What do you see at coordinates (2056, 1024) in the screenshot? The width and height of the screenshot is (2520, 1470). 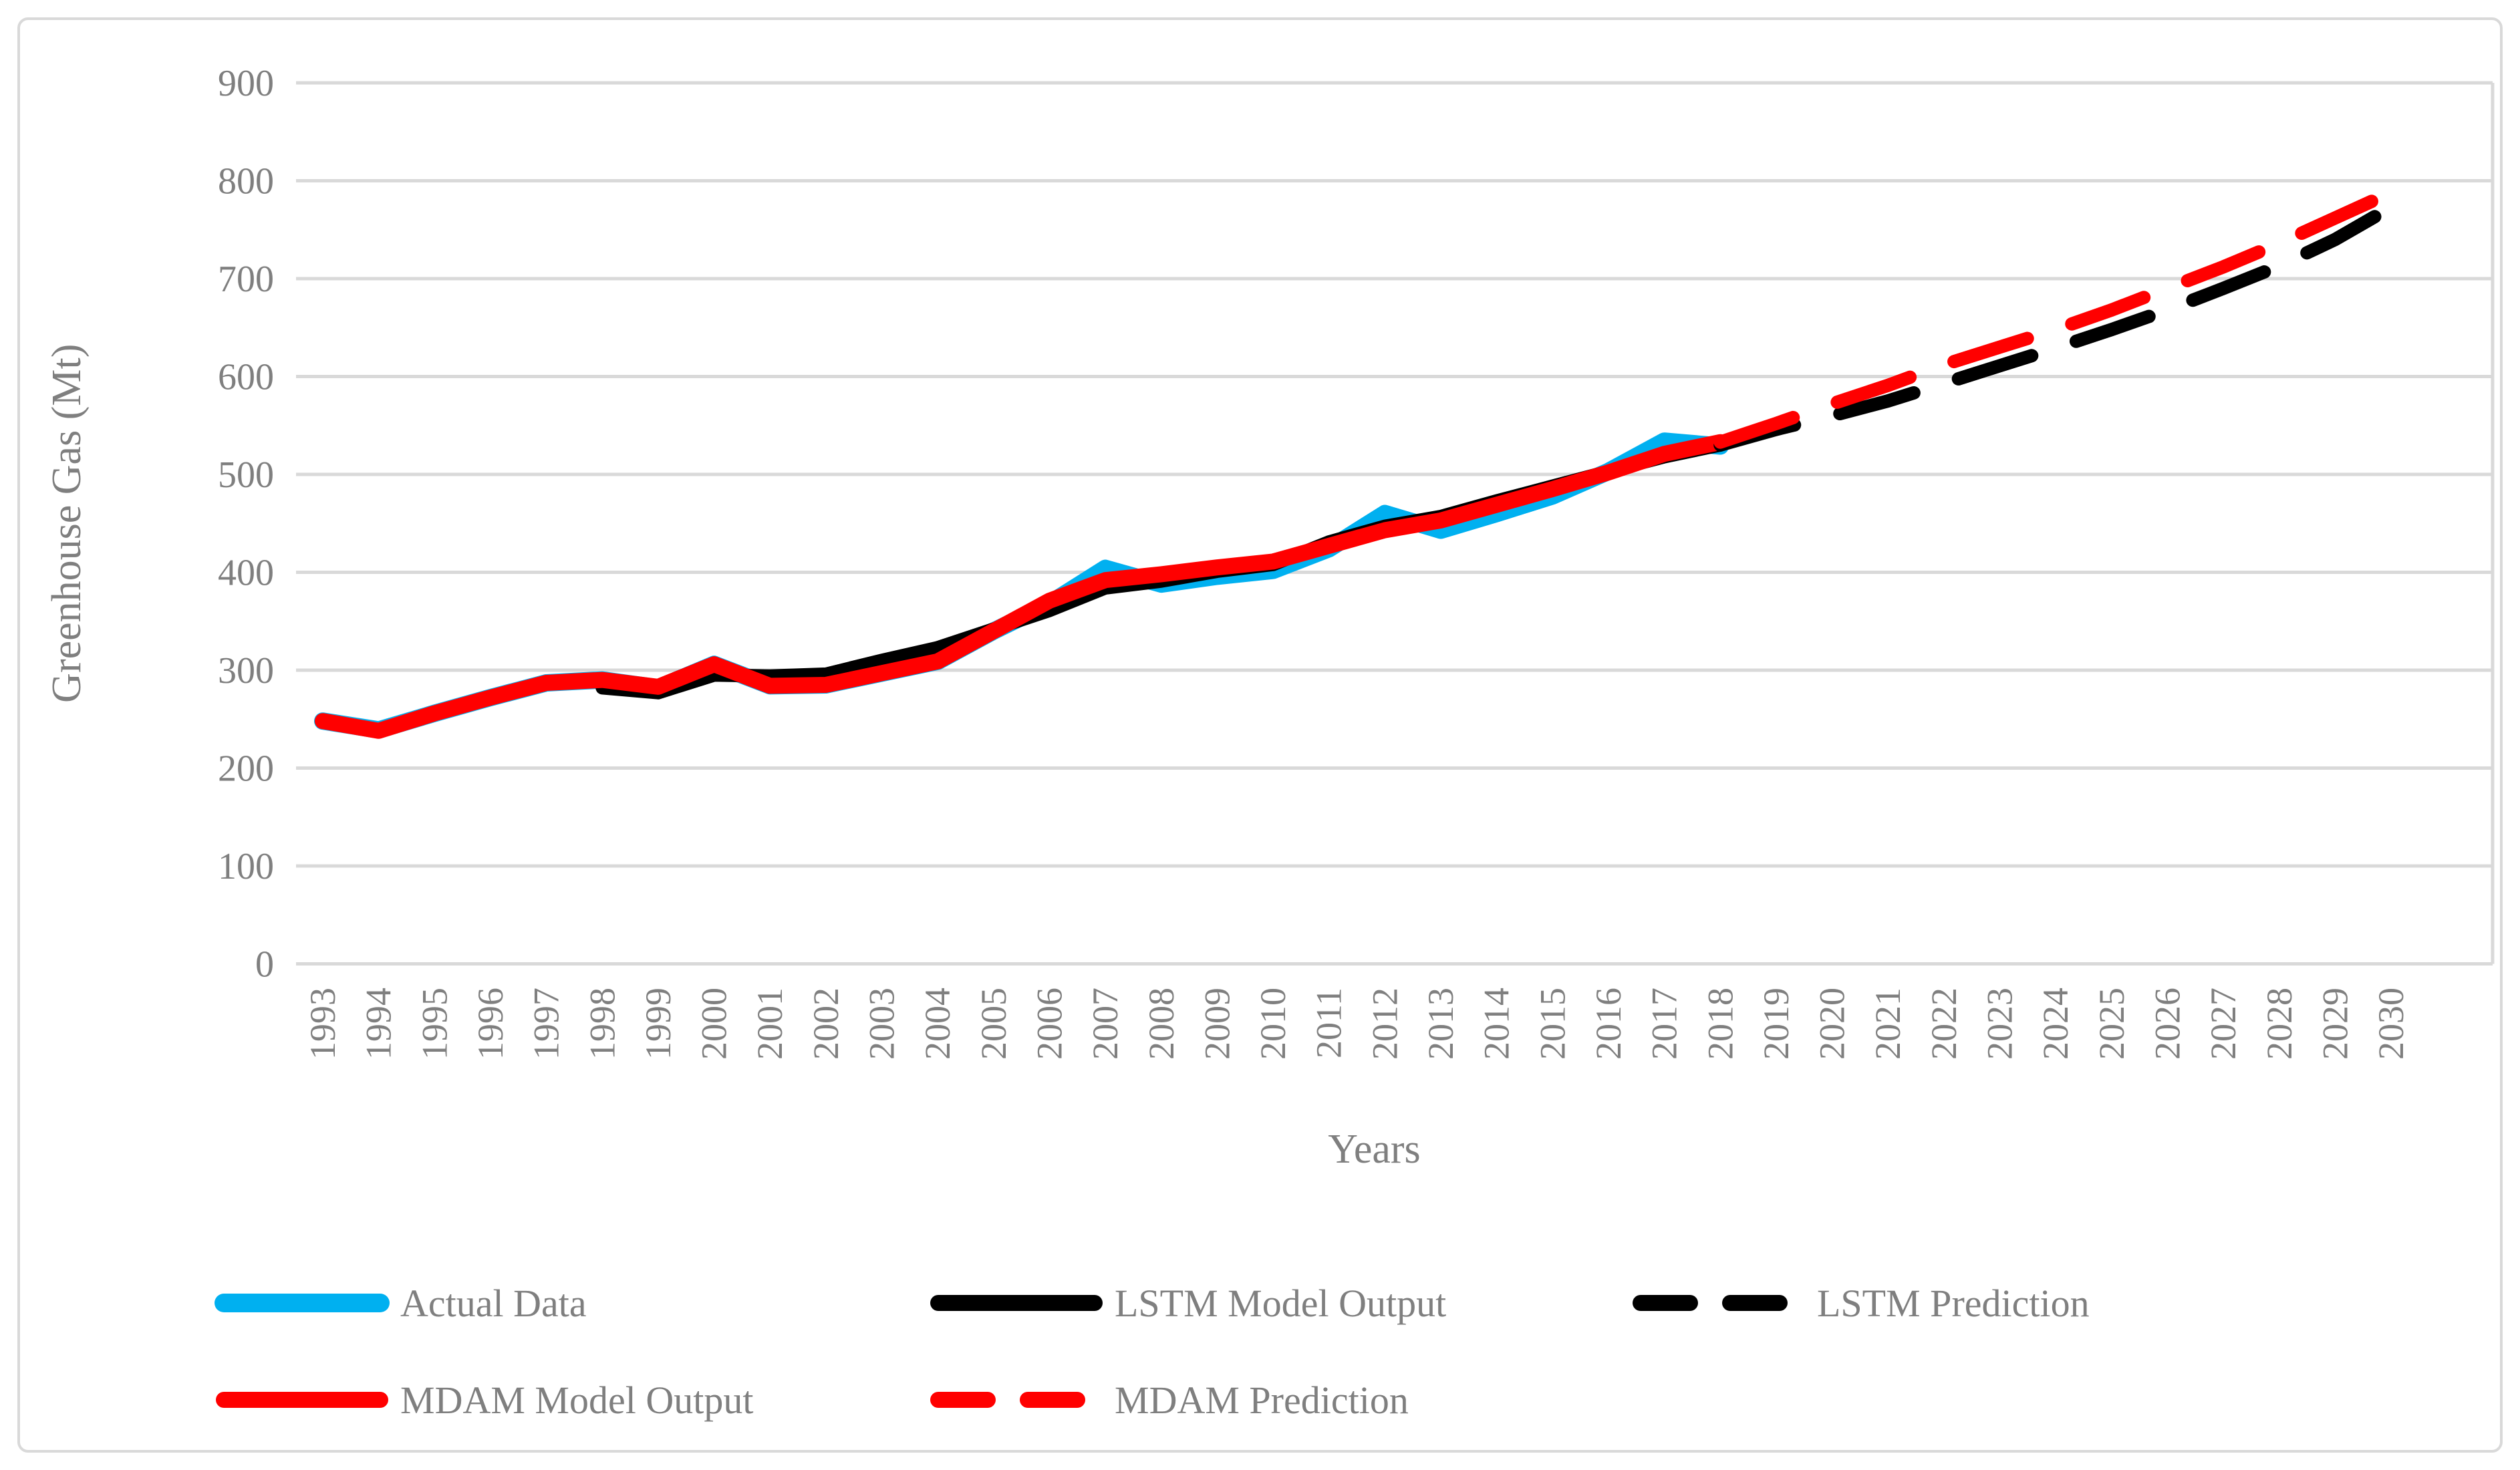 I see `x-tick-label: 2024` at bounding box center [2056, 1024].